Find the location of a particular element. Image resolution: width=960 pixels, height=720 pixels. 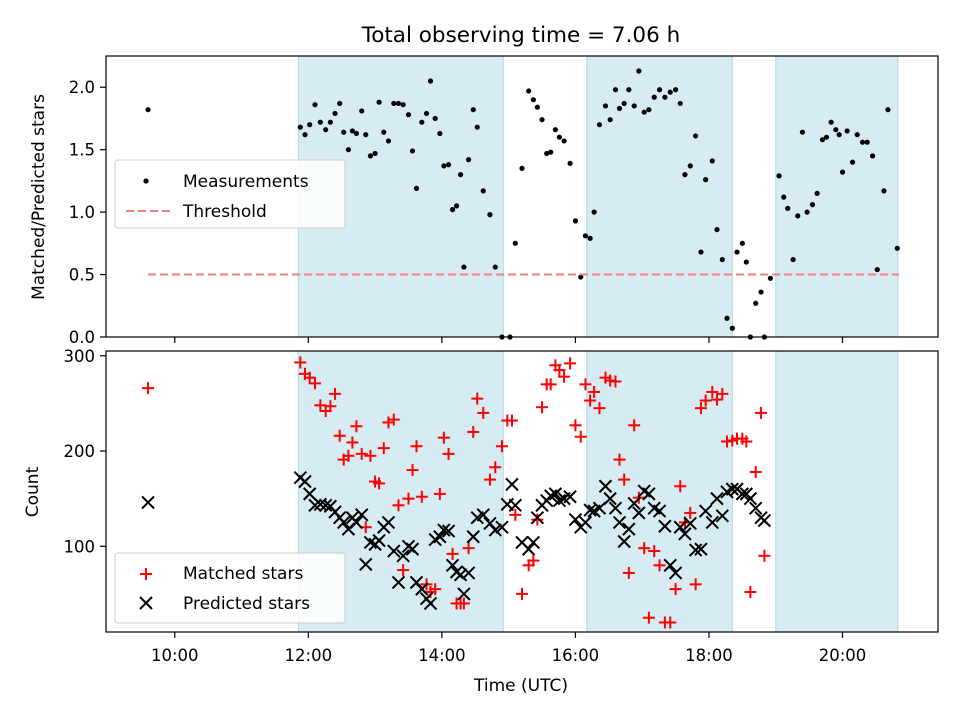

x-tick-label: 12:00 is located at coordinates (309, 655).